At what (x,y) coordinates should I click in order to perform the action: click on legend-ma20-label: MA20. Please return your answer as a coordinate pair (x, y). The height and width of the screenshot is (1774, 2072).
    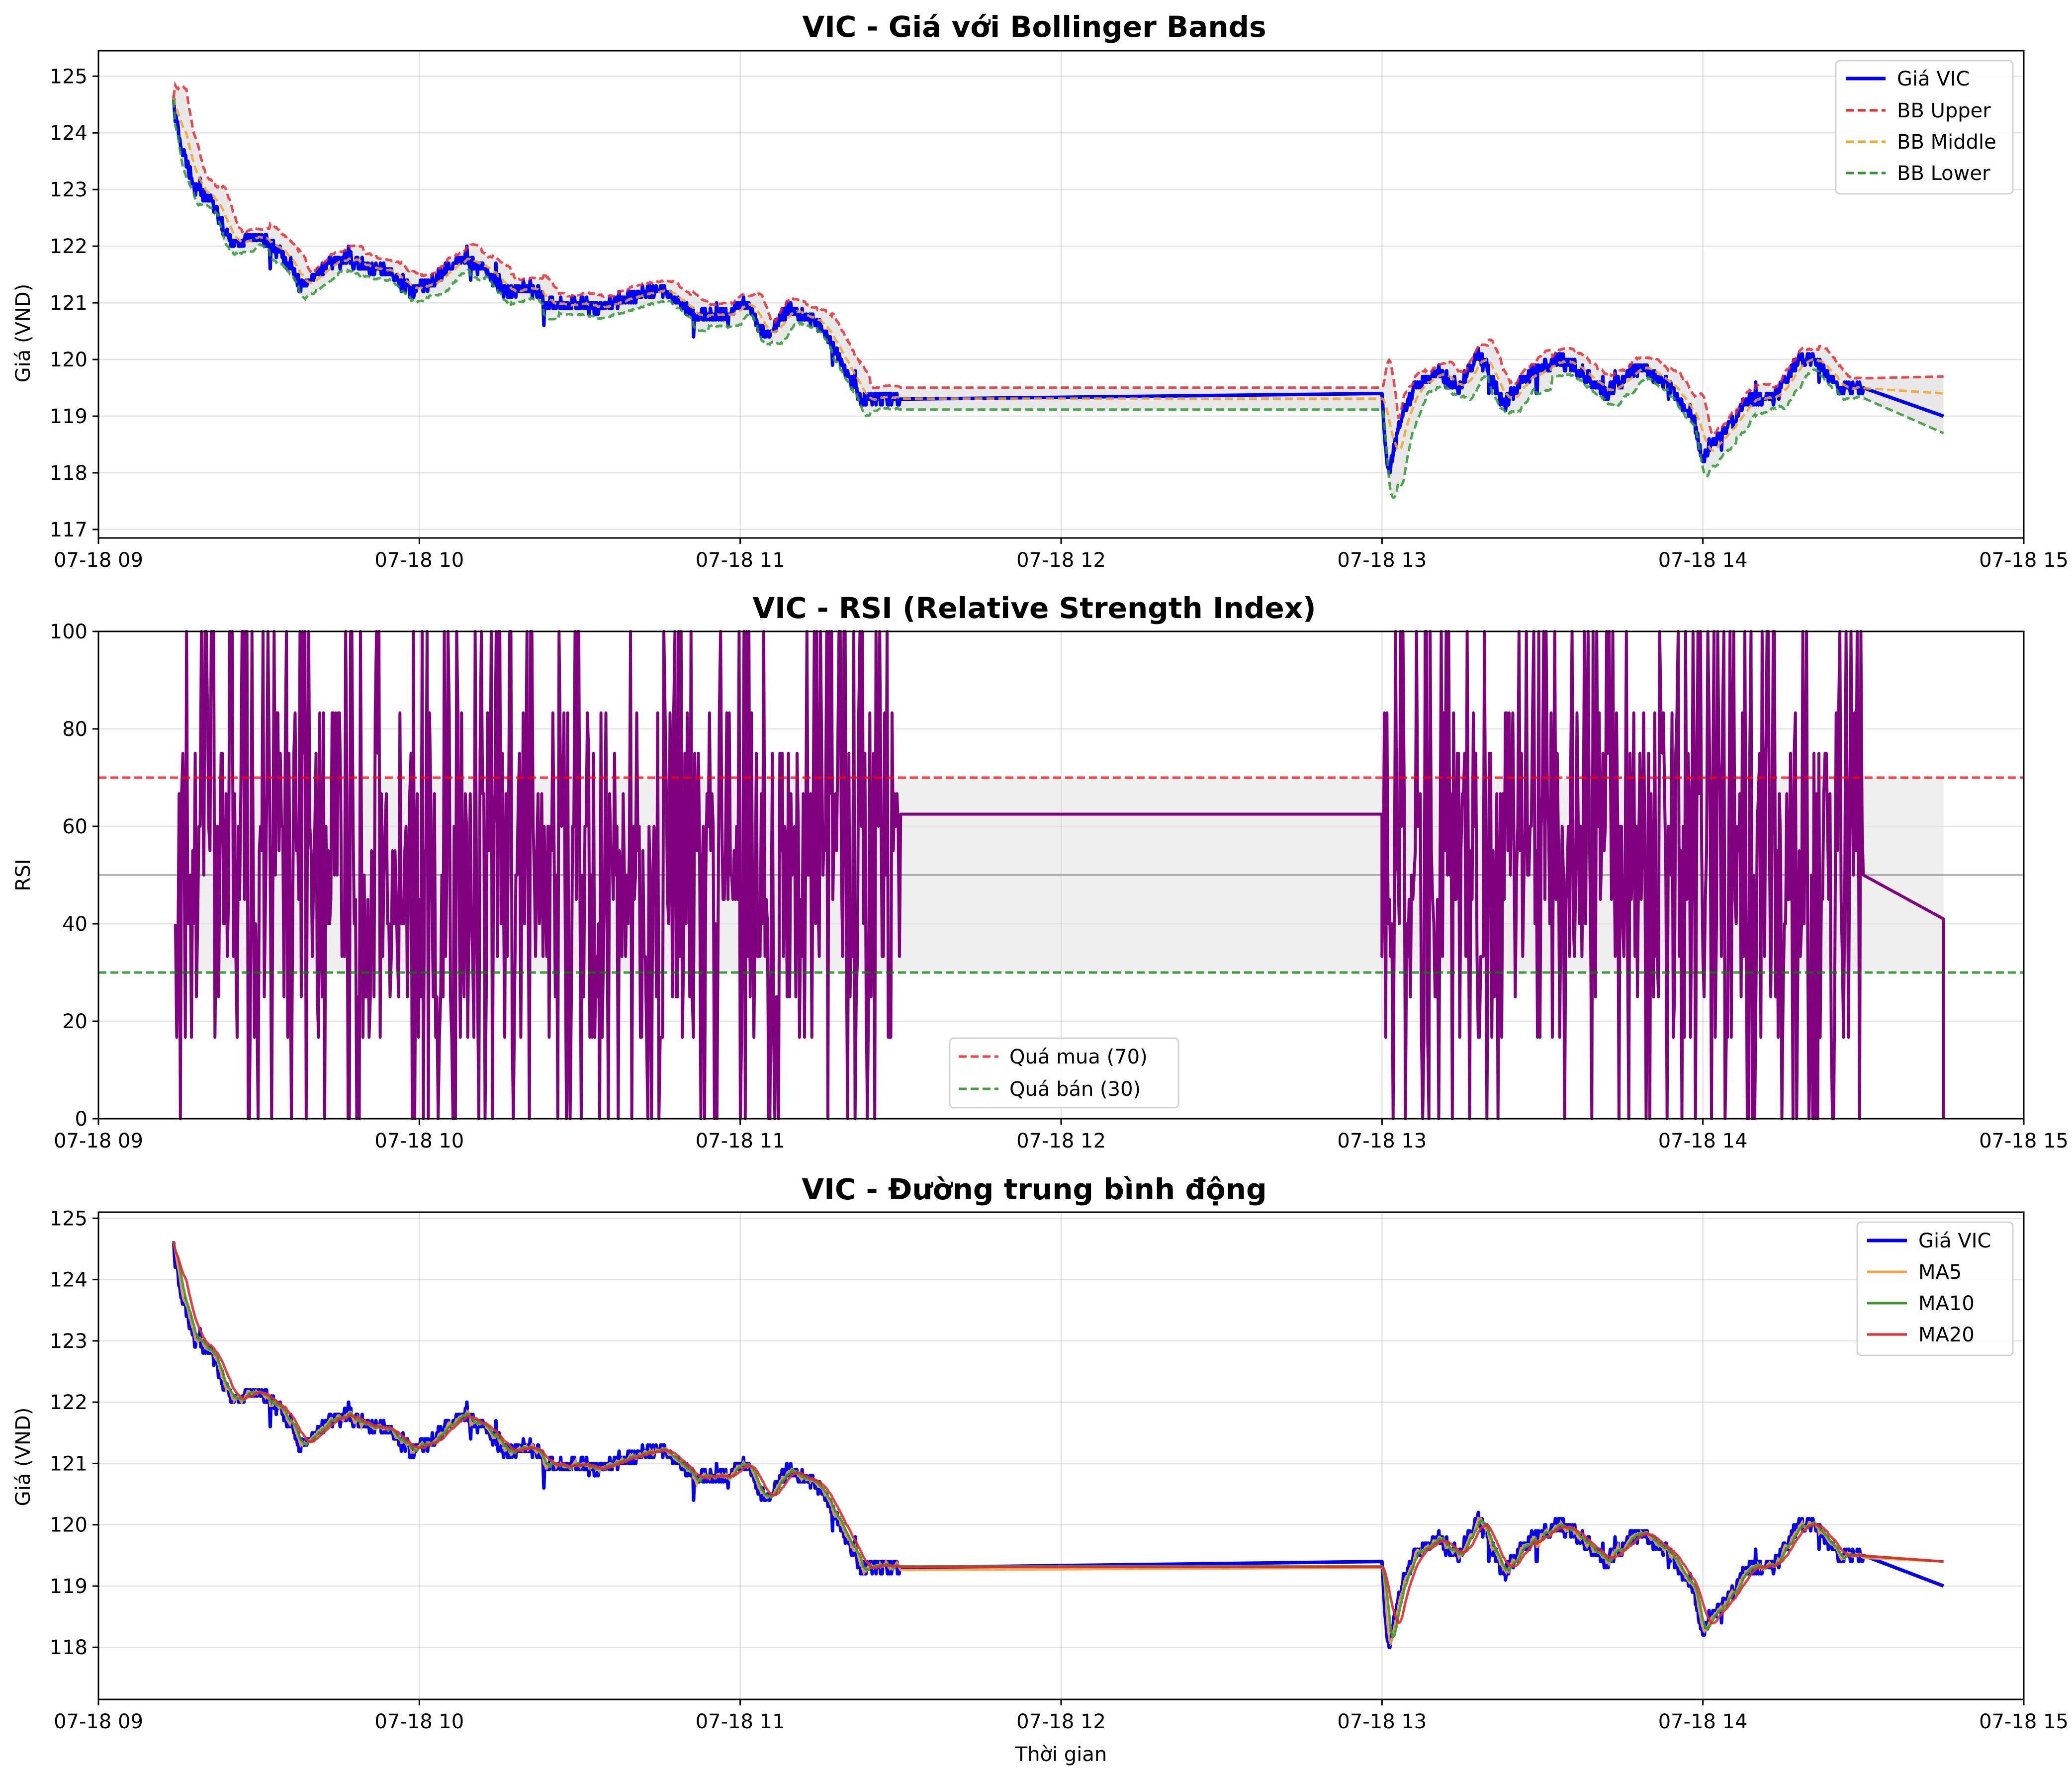
    Looking at the image, I should click on (1947, 1335).